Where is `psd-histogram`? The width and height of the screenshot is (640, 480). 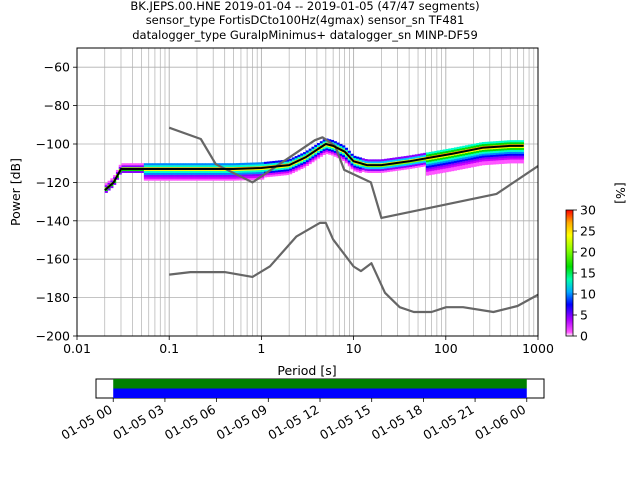
psd-histogram is located at coordinates (314, 165).